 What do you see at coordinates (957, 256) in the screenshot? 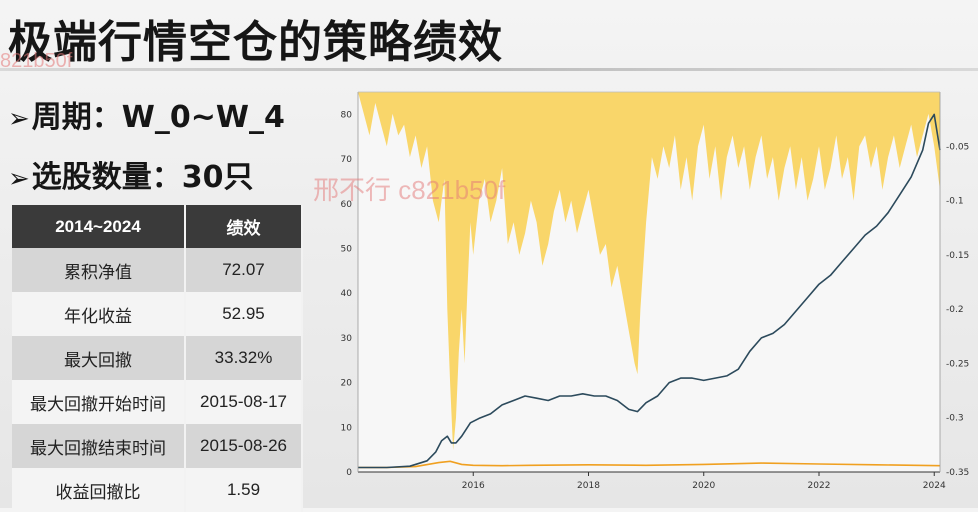
I see `y-right-tick-label: -0.15` at bounding box center [957, 256].